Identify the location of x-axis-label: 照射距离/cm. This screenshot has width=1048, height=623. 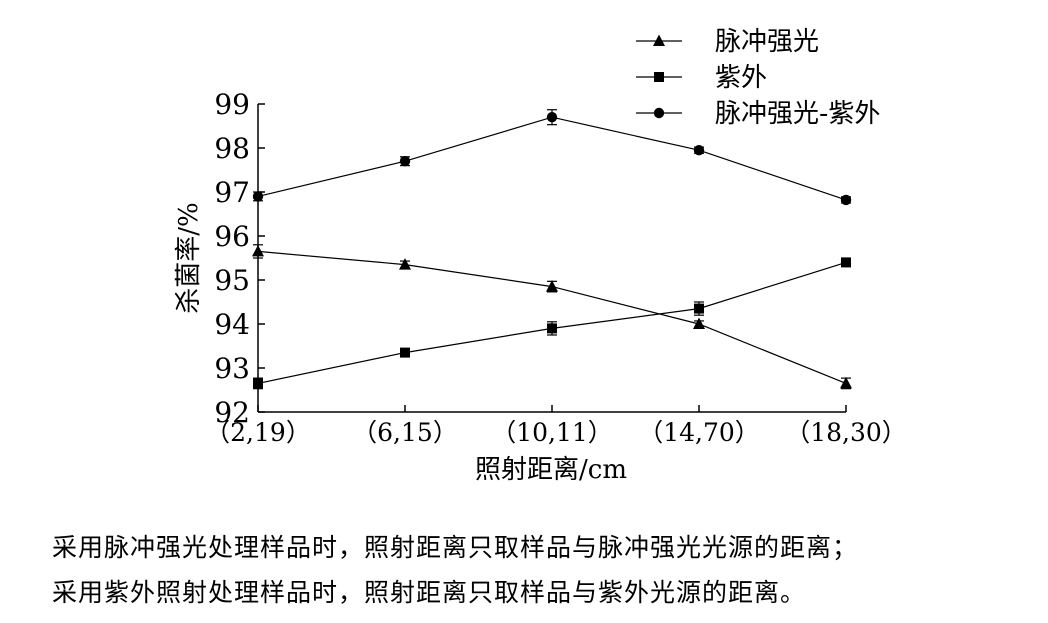
(551, 470).